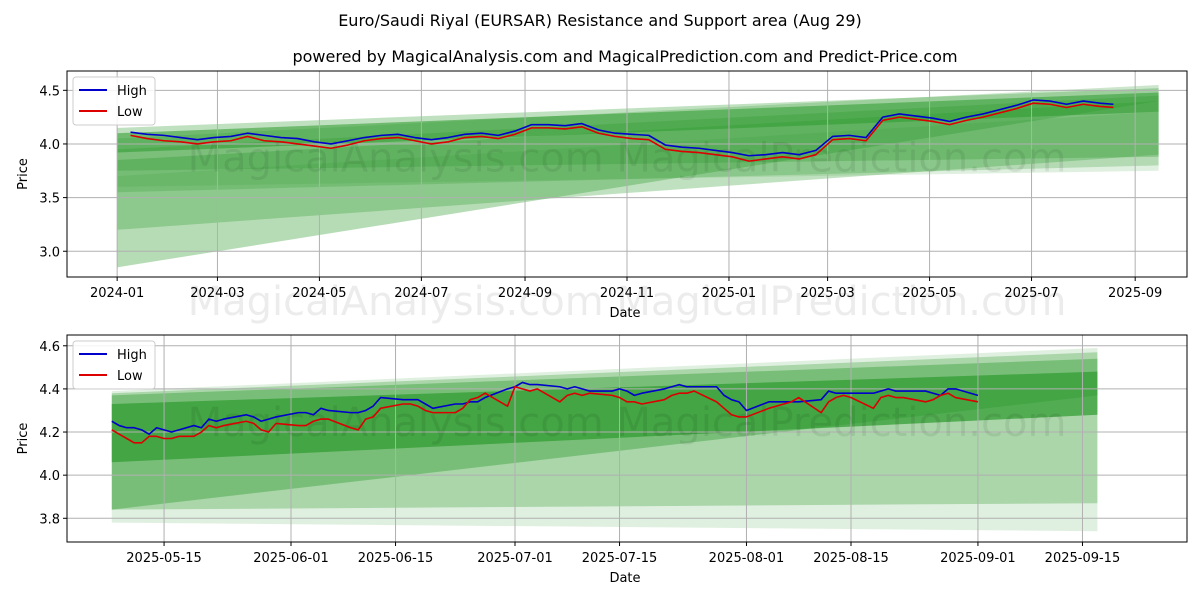 The height and width of the screenshot is (600, 1200). What do you see at coordinates (396, 558) in the screenshot?
I see `x-tick-label-2: 2025-06-15` at bounding box center [396, 558].